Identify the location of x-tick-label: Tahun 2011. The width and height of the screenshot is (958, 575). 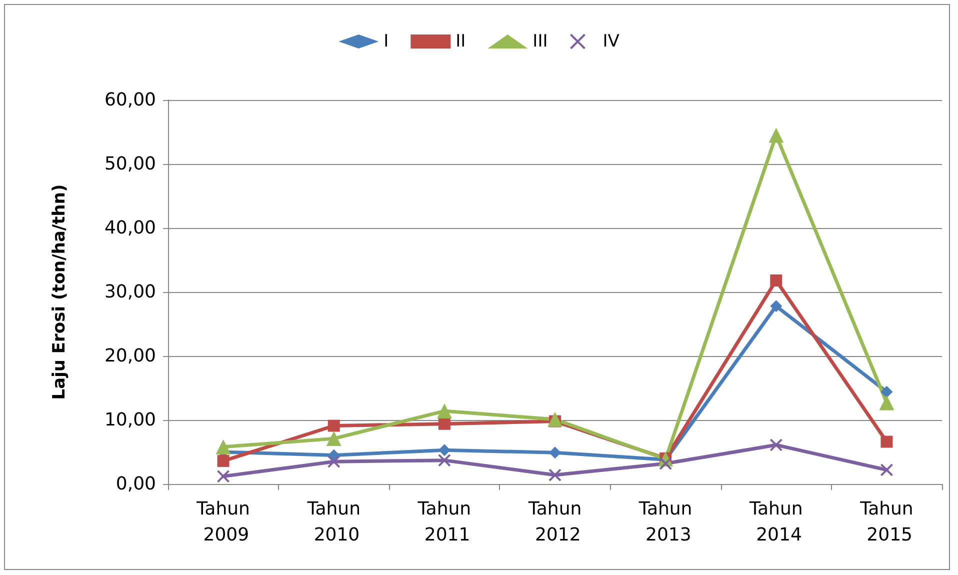
(444, 522).